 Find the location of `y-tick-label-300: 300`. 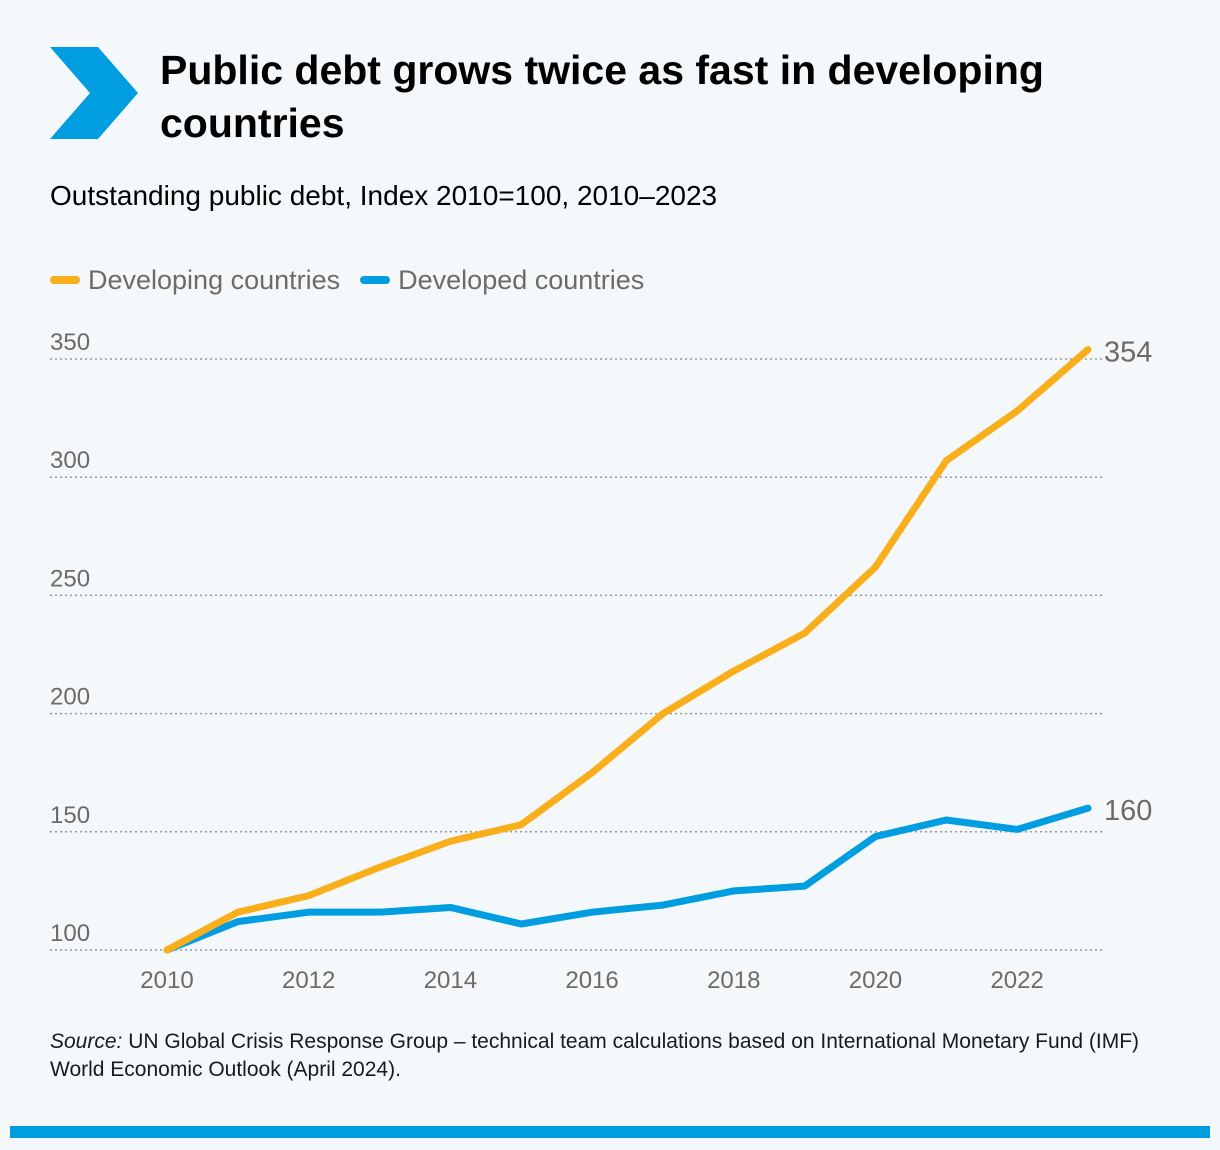

y-tick-label-300: 300 is located at coordinates (70, 460).